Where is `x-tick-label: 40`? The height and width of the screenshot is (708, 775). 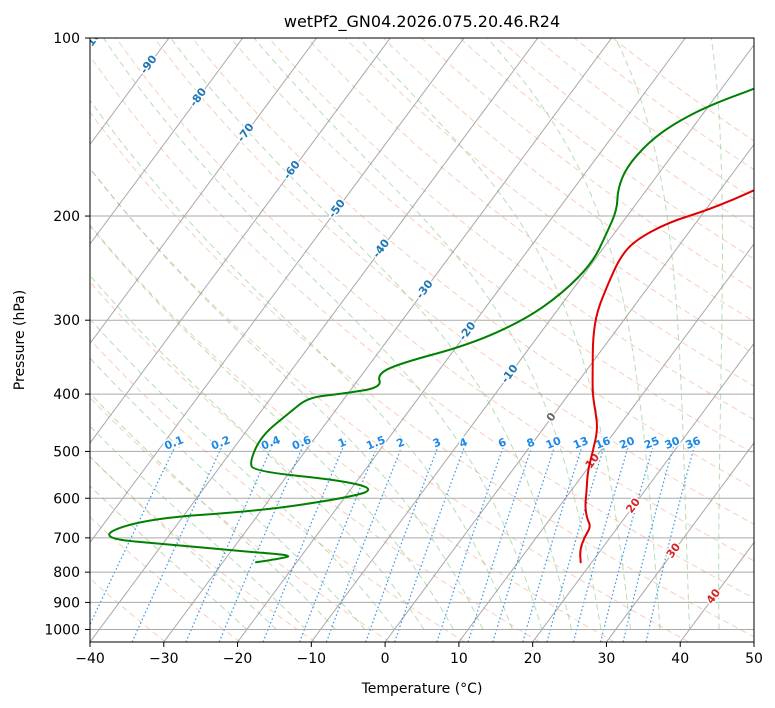 x-tick-label: 40 is located at coordinates (680, 659).